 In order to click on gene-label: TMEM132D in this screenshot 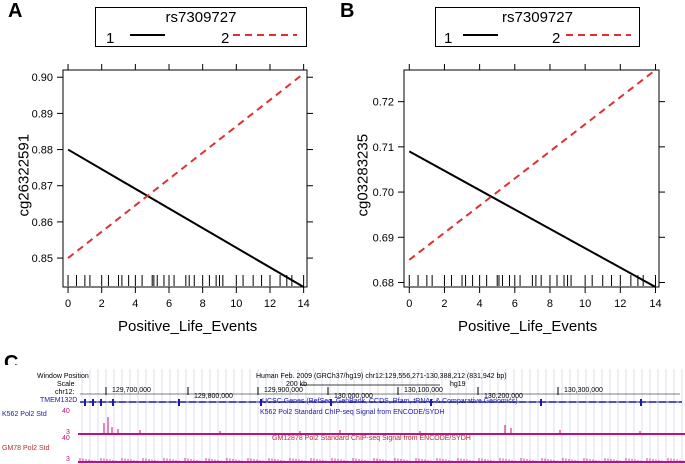, I will do `click(59, 400)`.